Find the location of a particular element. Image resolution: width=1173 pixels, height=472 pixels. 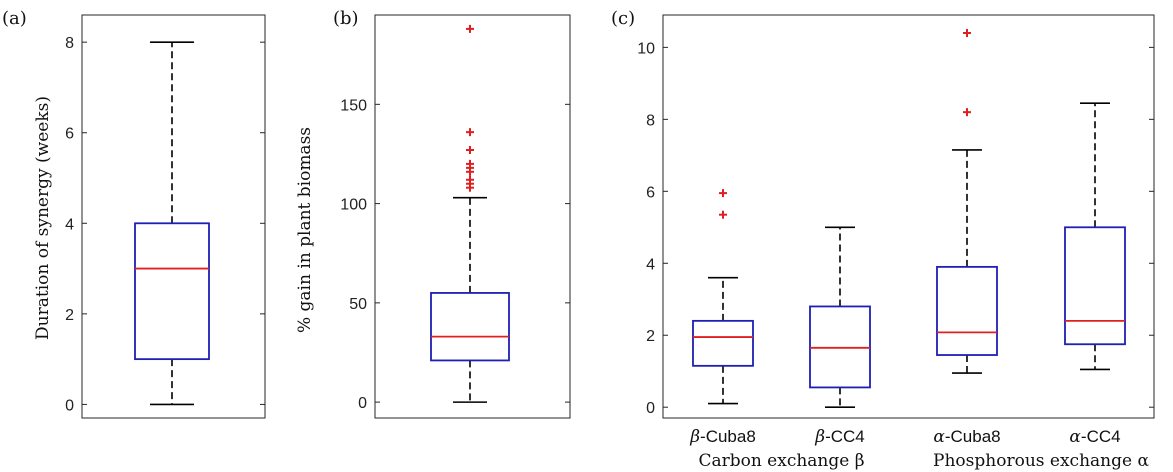

group-label: Carbon exchange β is located at coordinates (781, 461).